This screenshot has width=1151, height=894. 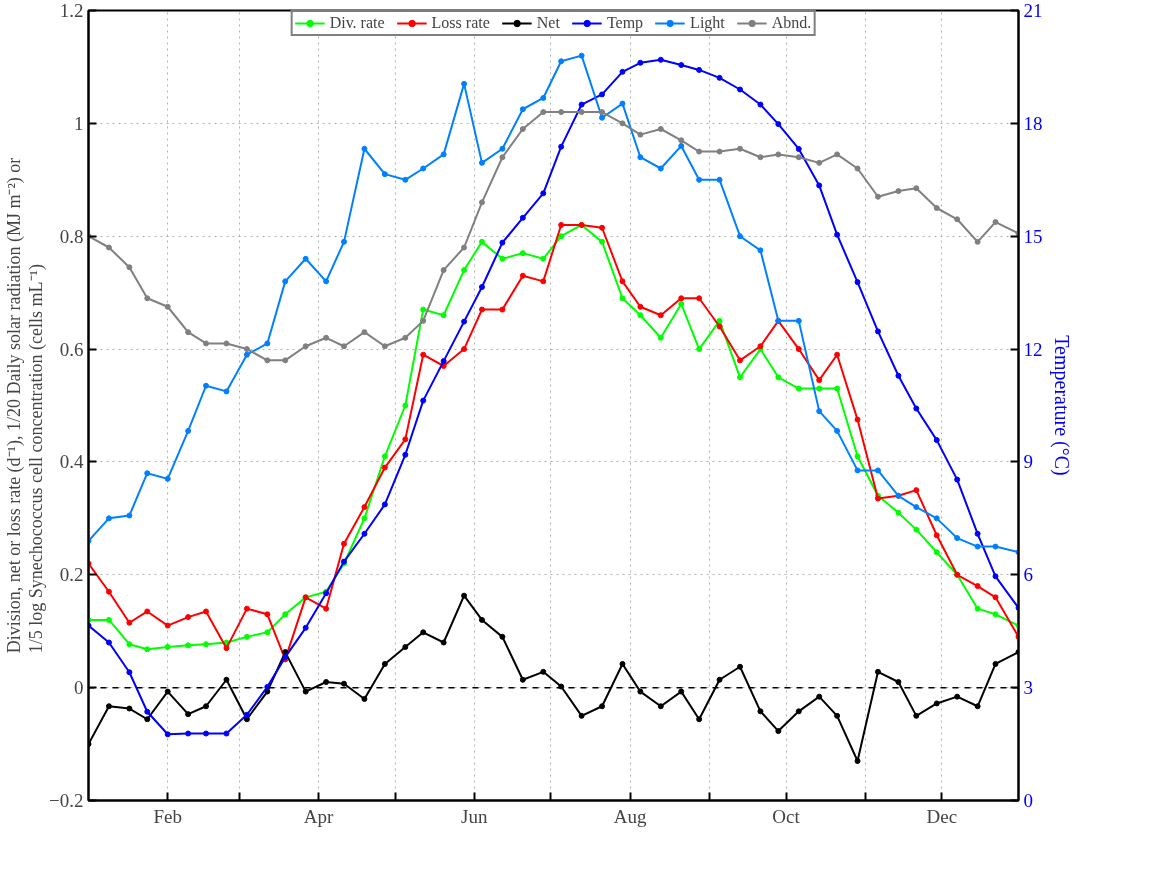 I want to click on legend-label: Abnd., so click(x=791, y=23).